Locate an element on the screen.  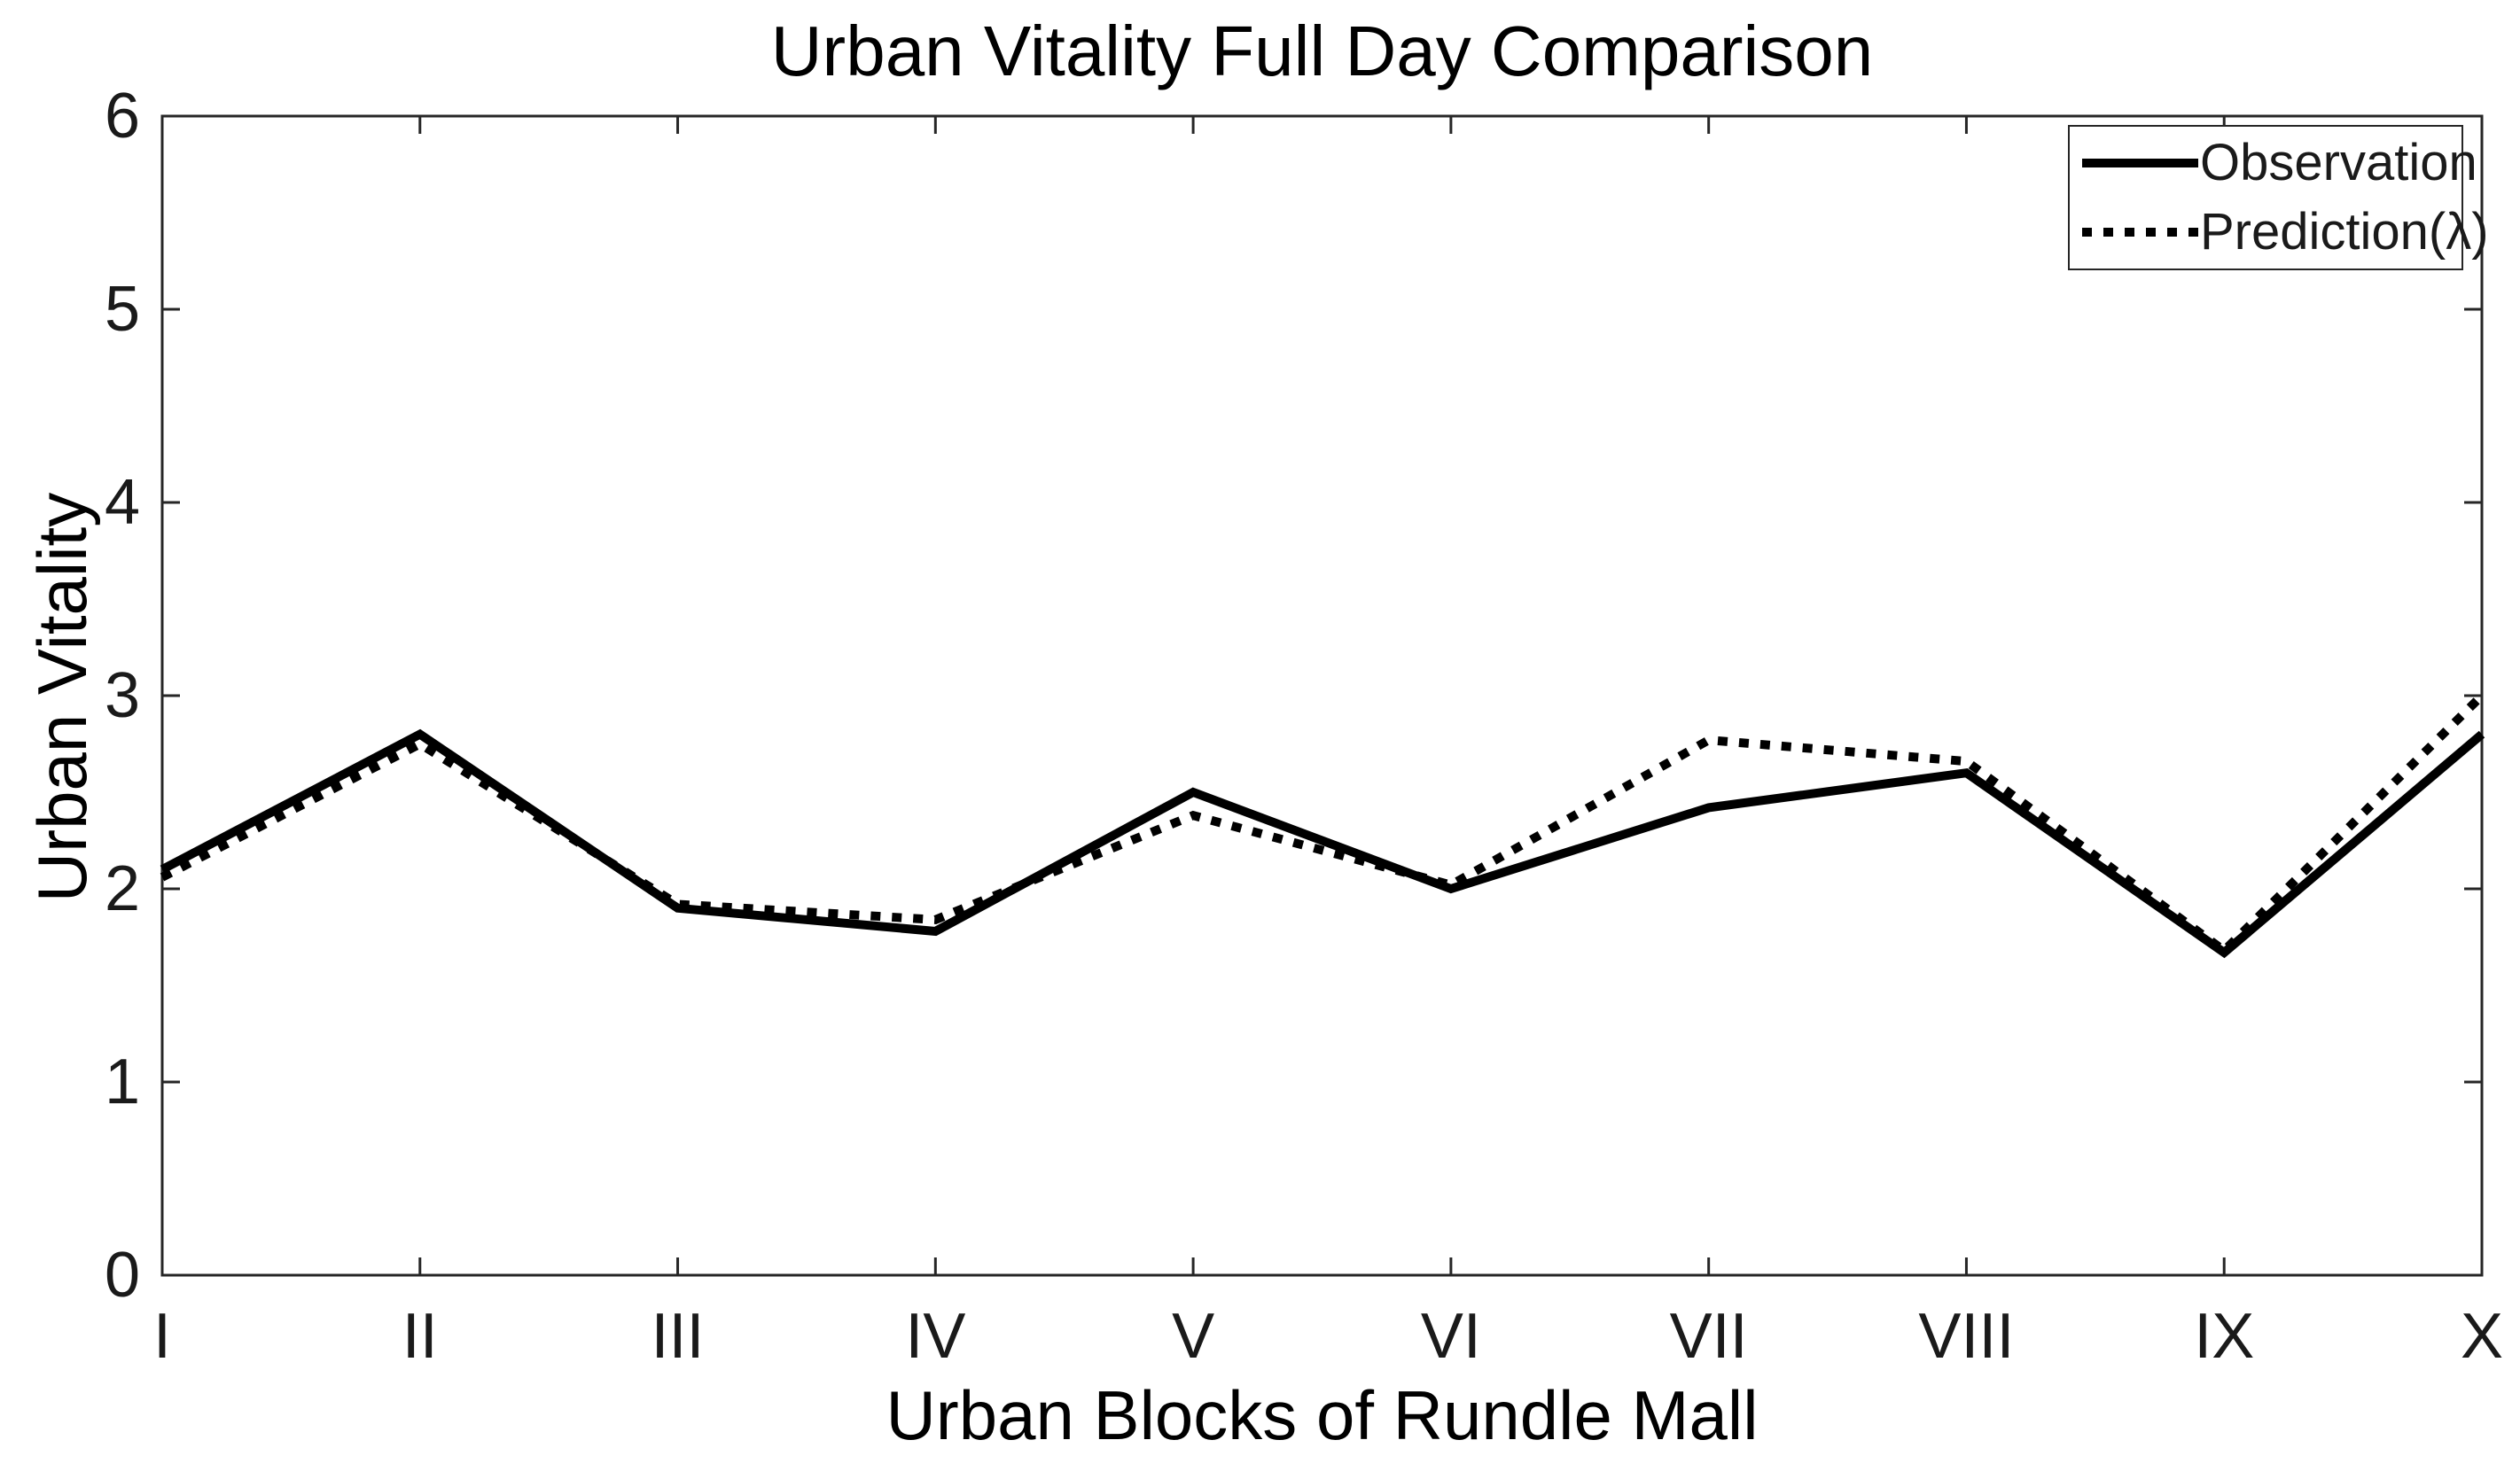
y-tick-label: 4 is located at coordinates (122, 502).